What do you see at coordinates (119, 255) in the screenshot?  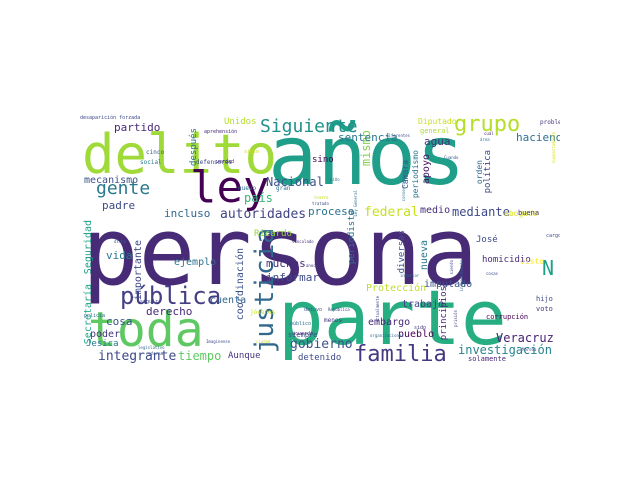 I see `word-cloud-word: vida` at bounding box center [119, 255].